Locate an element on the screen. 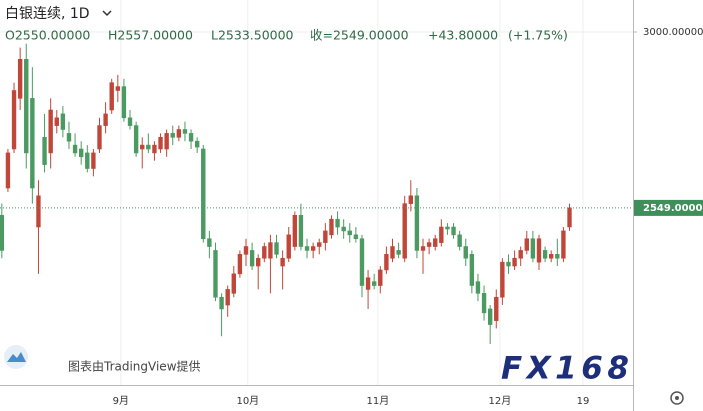 The width and height of the screenshot is (703, 411). ohlc-value: +43.80000 is located at coordinates (463, 35).